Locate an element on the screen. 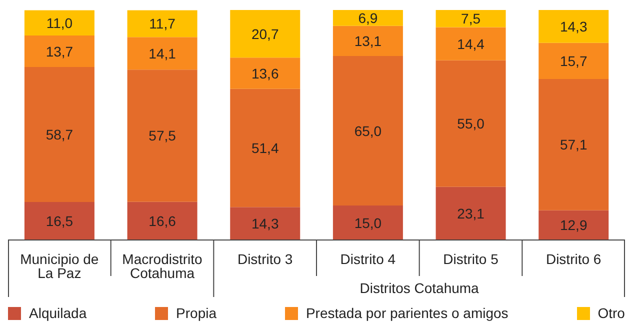 This screenshot has height=333, width=633. x-tick-label: Distrito 5 is located at coordinates (471, 258).